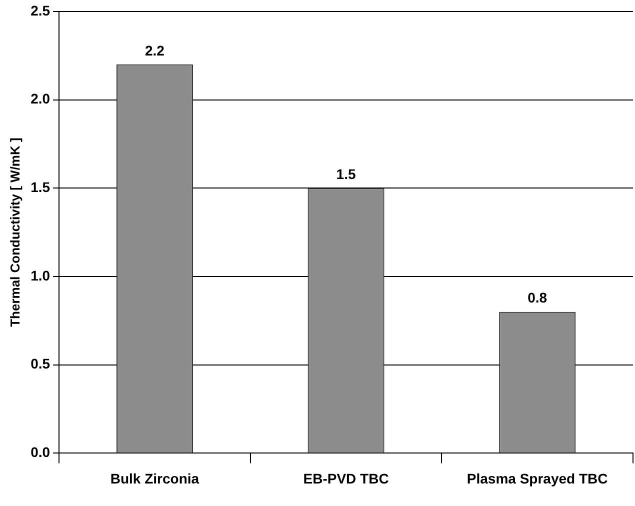  Describe the element at coordinates (346, 174) in the screenshot. I see `data-label: 1.5` at that location.